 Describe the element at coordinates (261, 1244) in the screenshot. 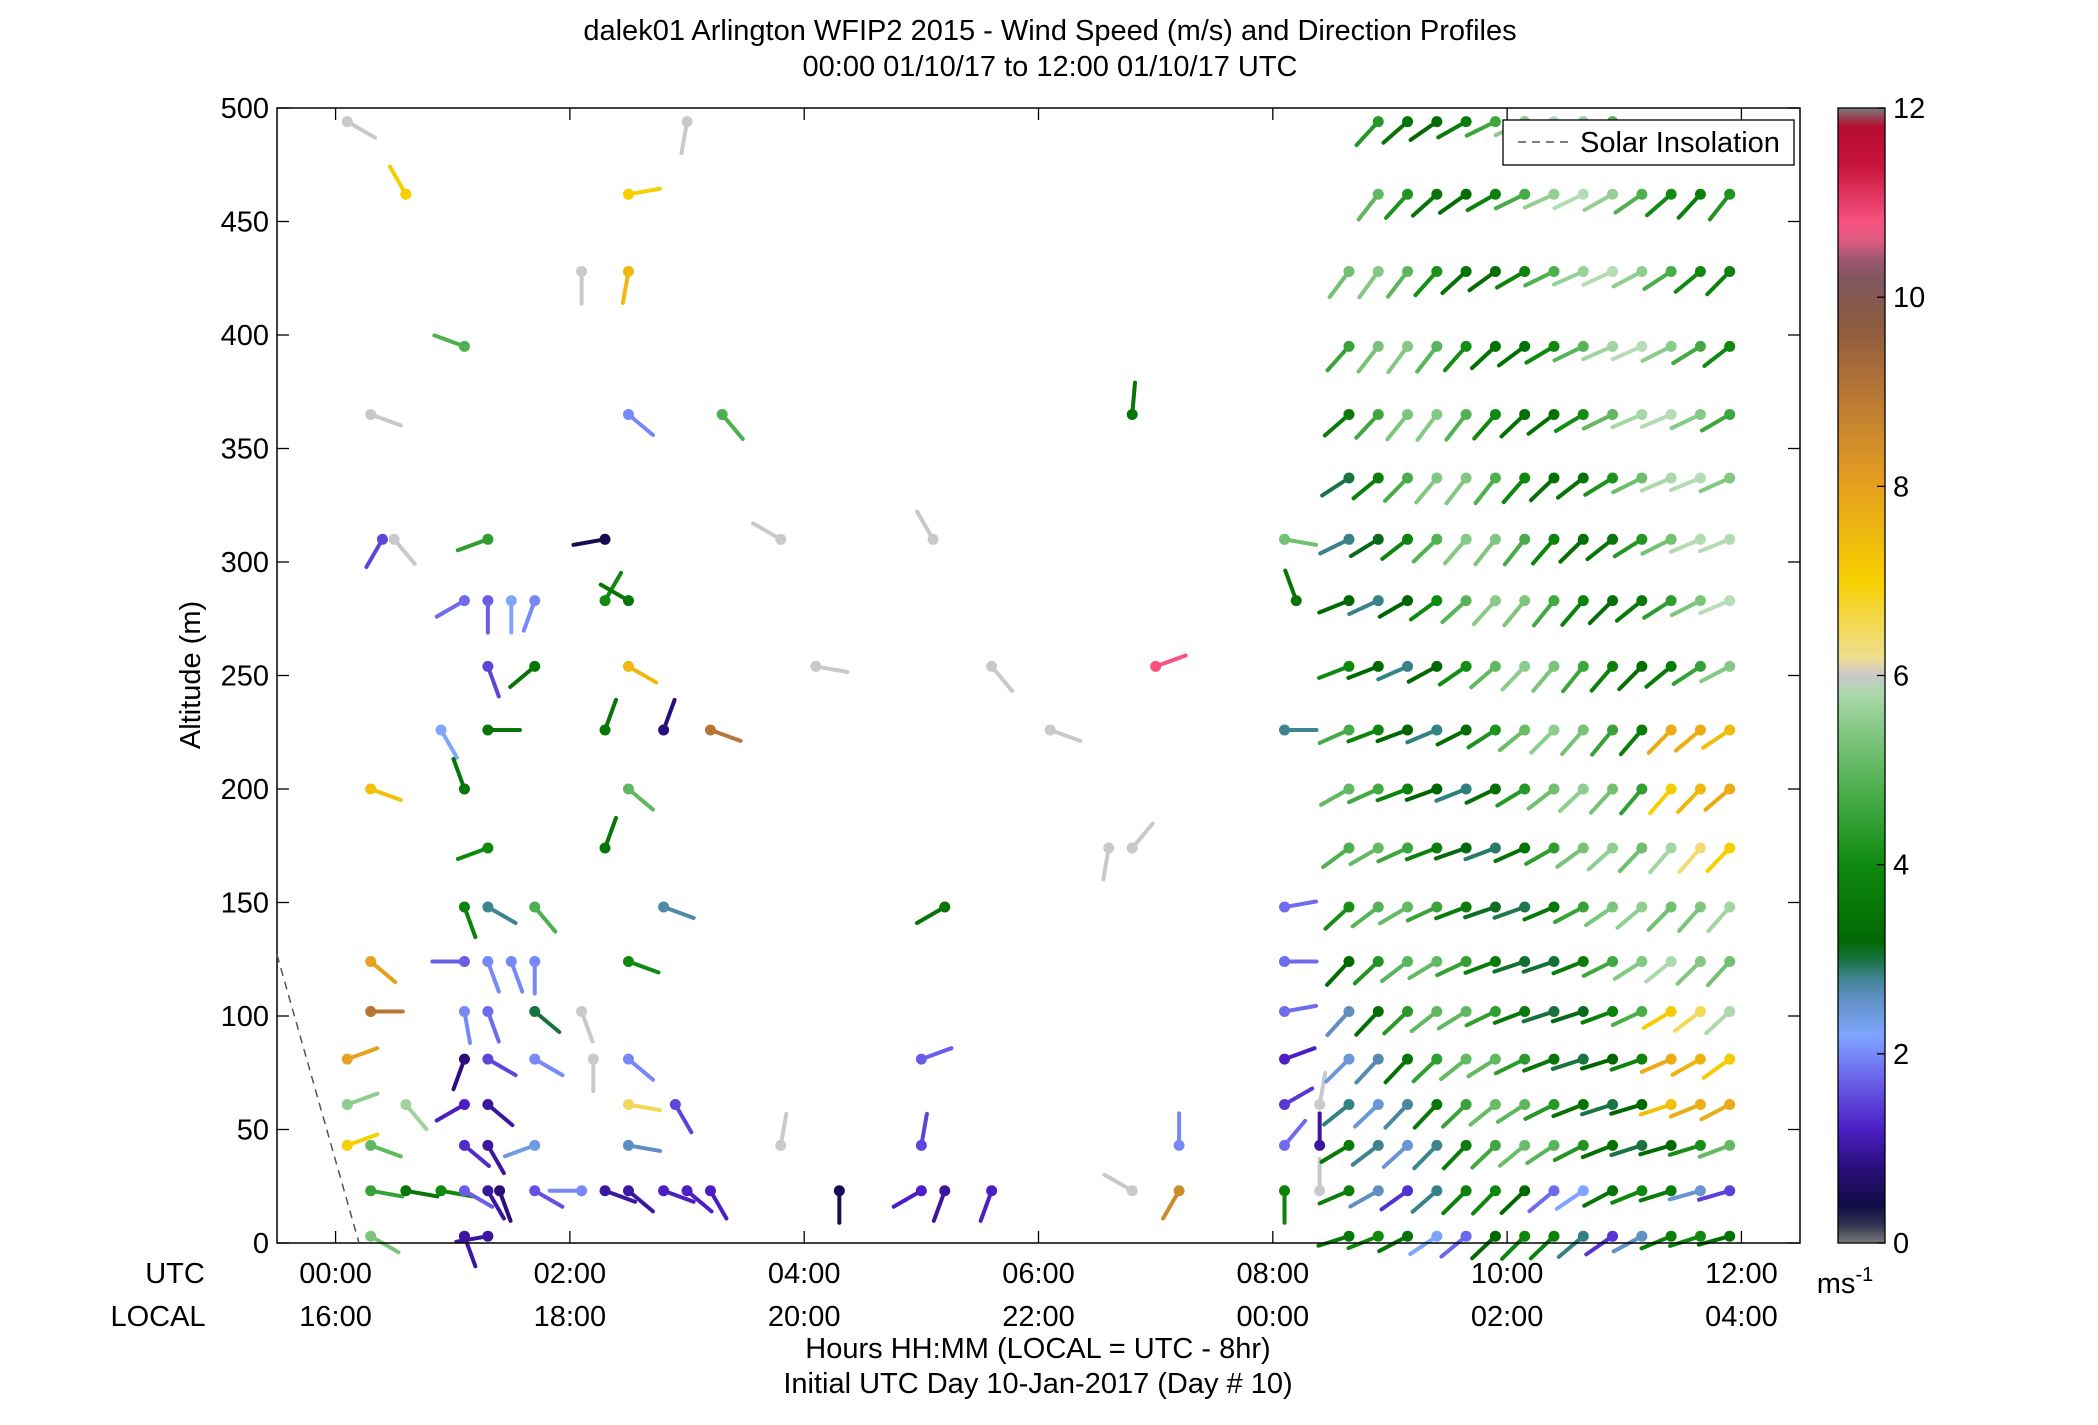

I see `y-tick-label: 0` at that location.